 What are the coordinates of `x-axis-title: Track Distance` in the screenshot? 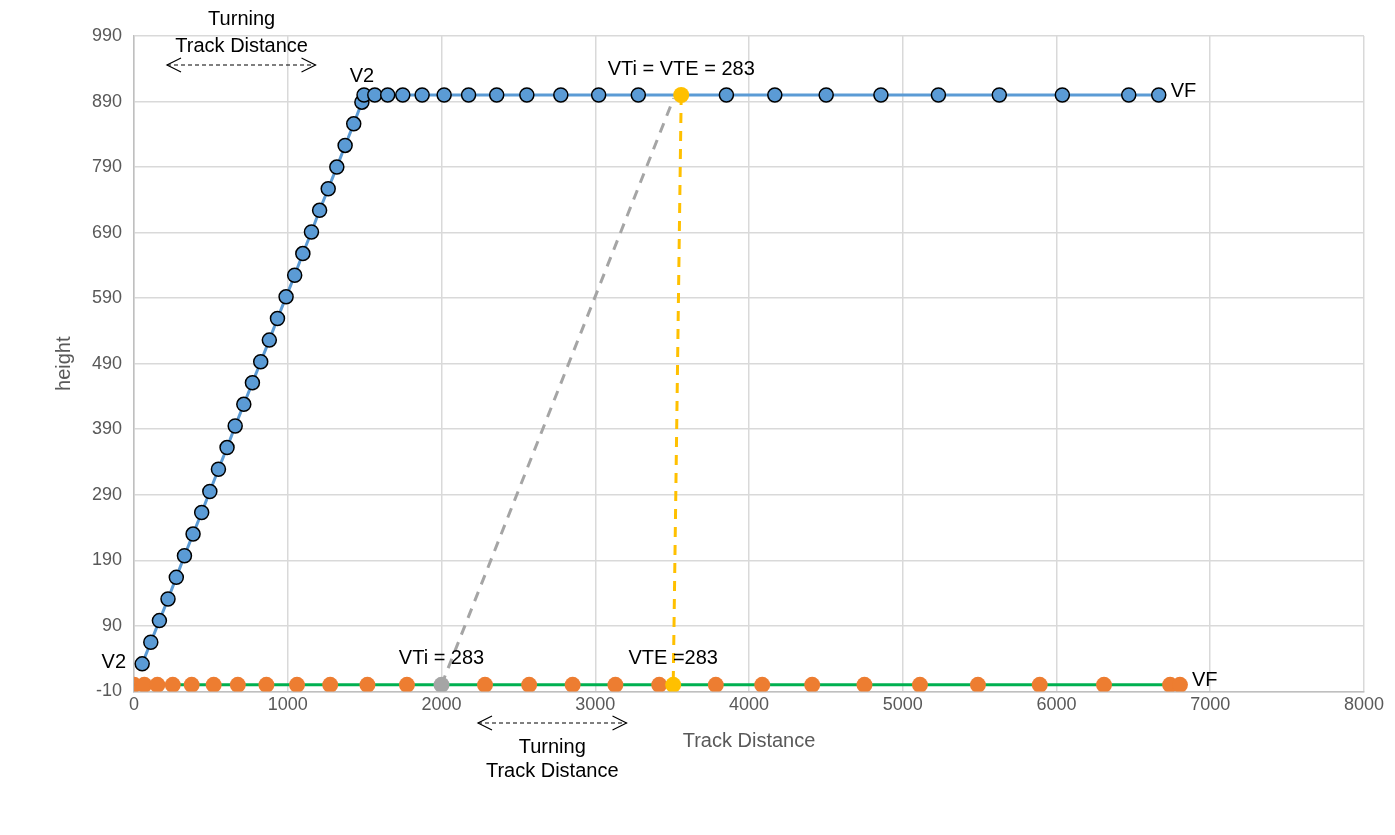 It's located at (749, 739).